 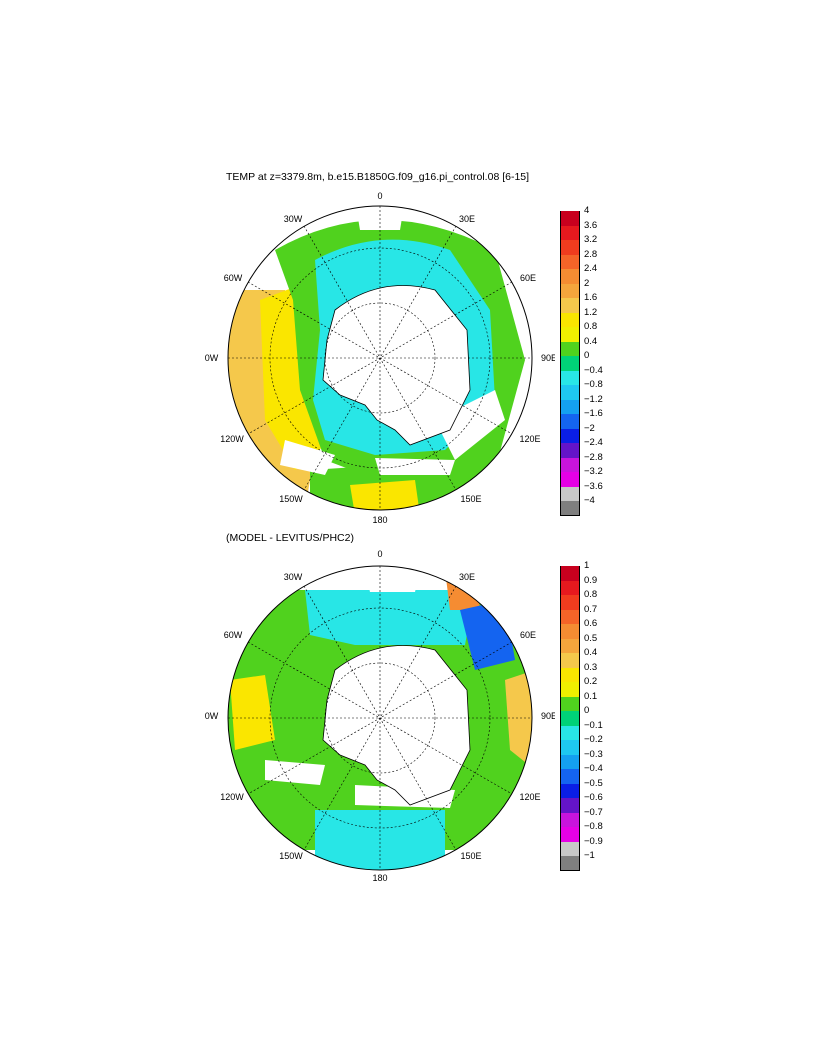 I want to click on top-lon-90e: 90E, so click(x=548, y=358).